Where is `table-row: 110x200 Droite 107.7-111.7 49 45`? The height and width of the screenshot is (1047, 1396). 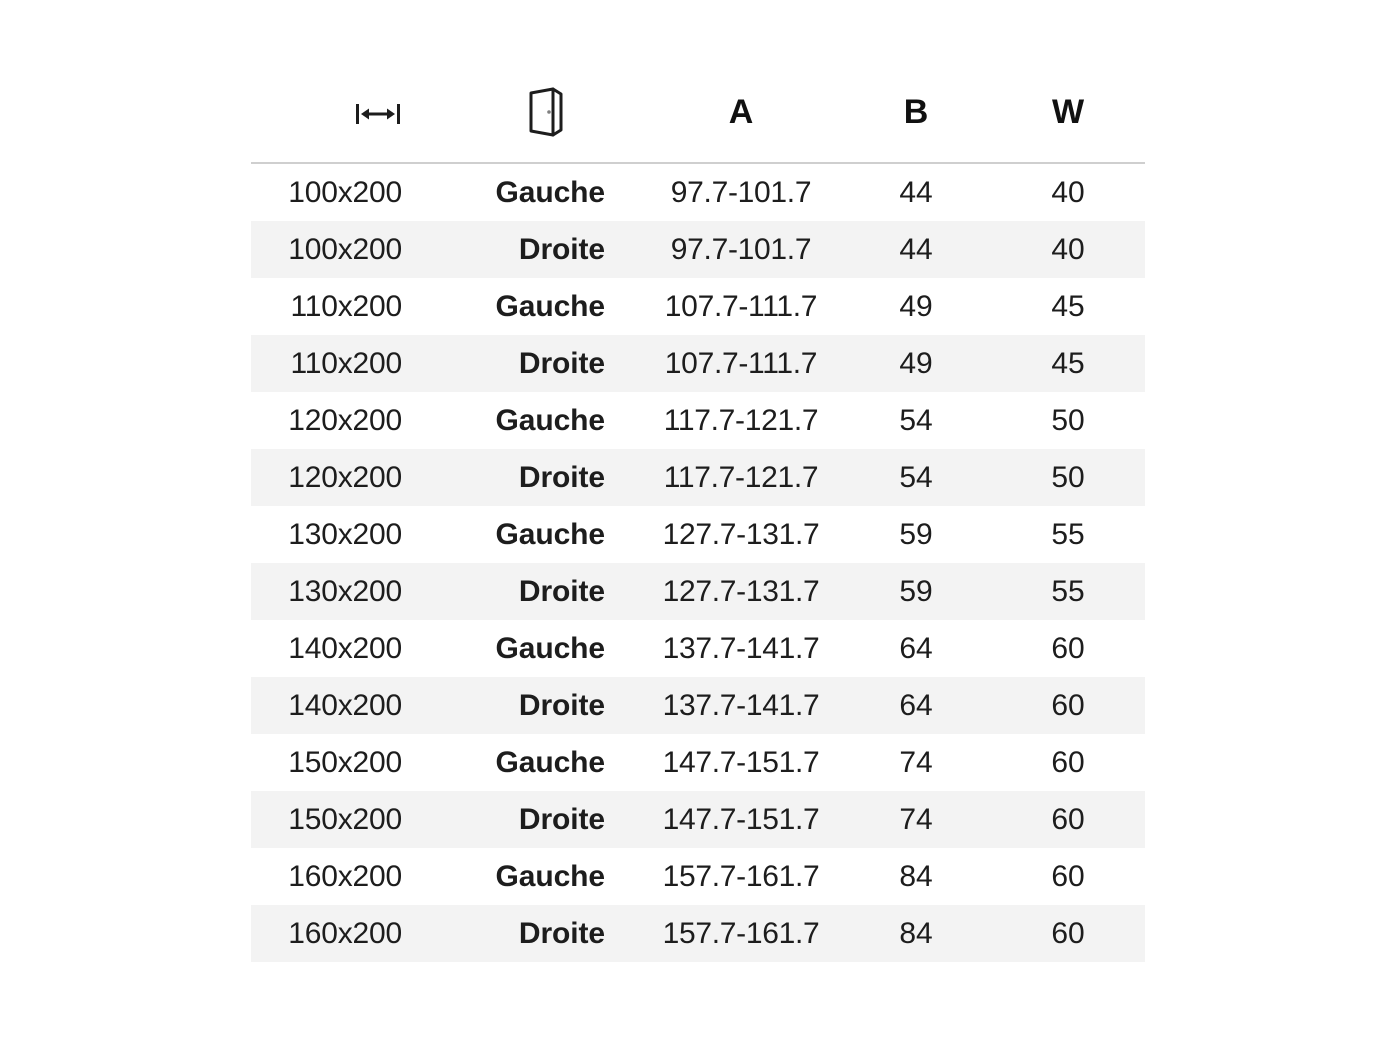 table-row: 110x200 Droite 107.7-111.7 49 45 is located at coordinates (698, 363).